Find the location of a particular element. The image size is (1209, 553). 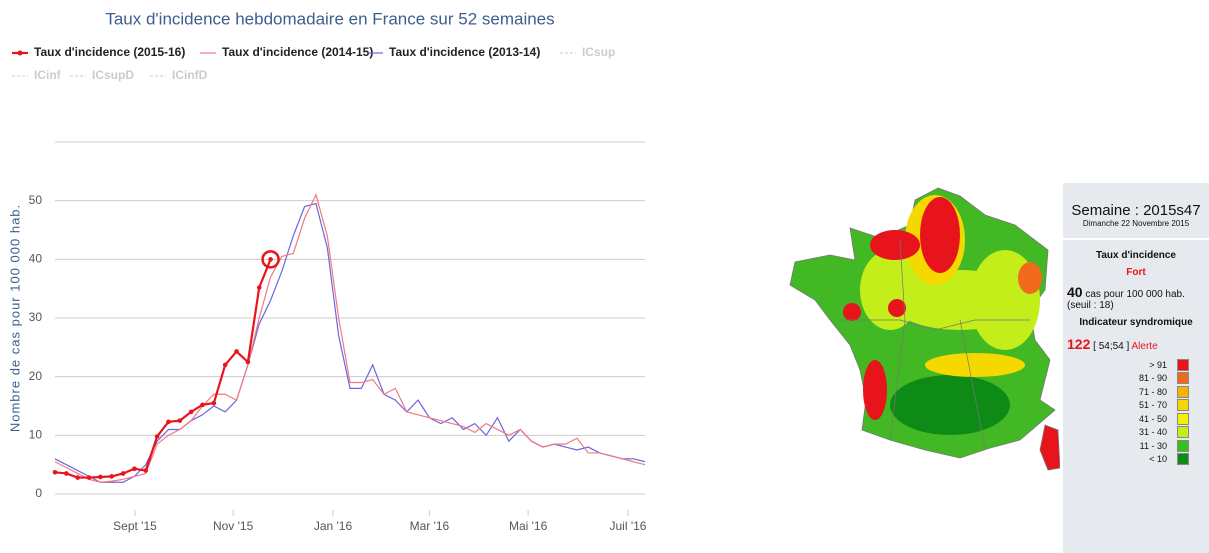

x-tick-label: Juil '16 is located at coordinates (627, 526).